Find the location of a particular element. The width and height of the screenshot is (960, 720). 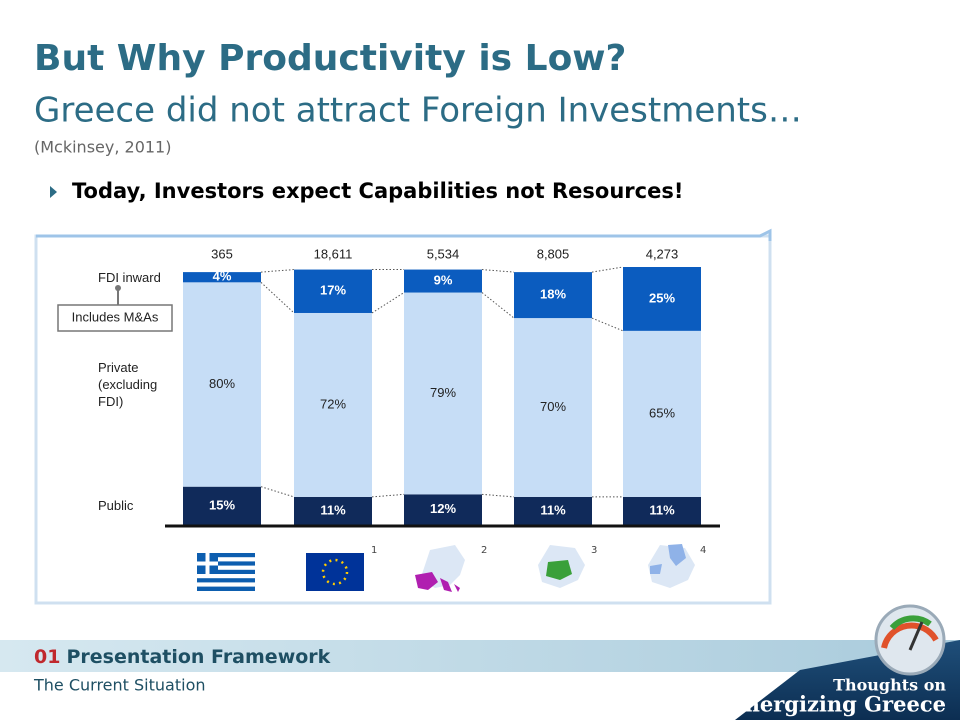

map-north is located at coordinates (671, 566).